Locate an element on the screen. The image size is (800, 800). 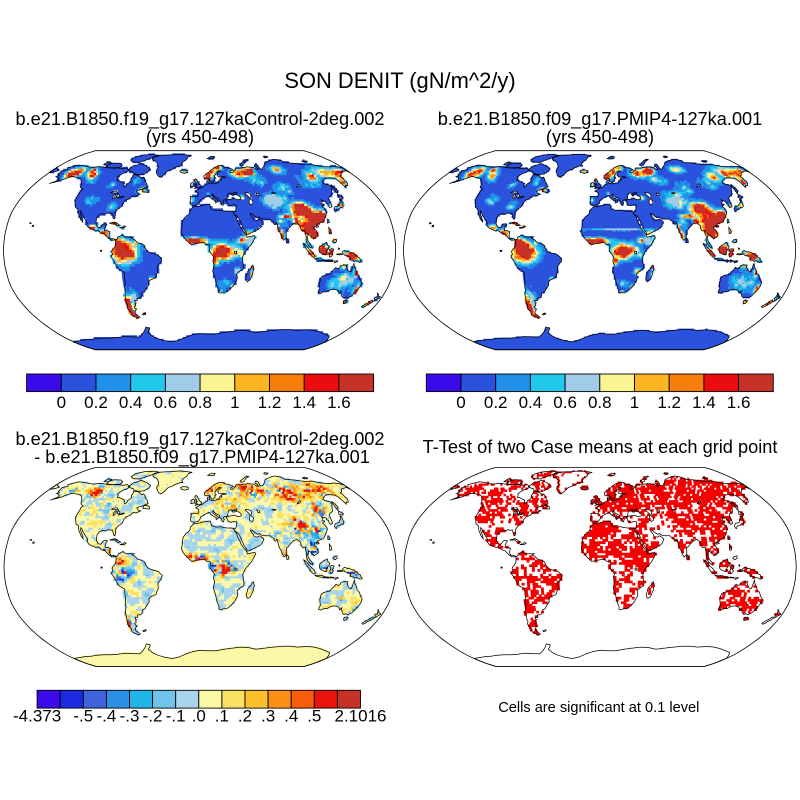
svg-text: .4 is located at coordinates (291, 716).